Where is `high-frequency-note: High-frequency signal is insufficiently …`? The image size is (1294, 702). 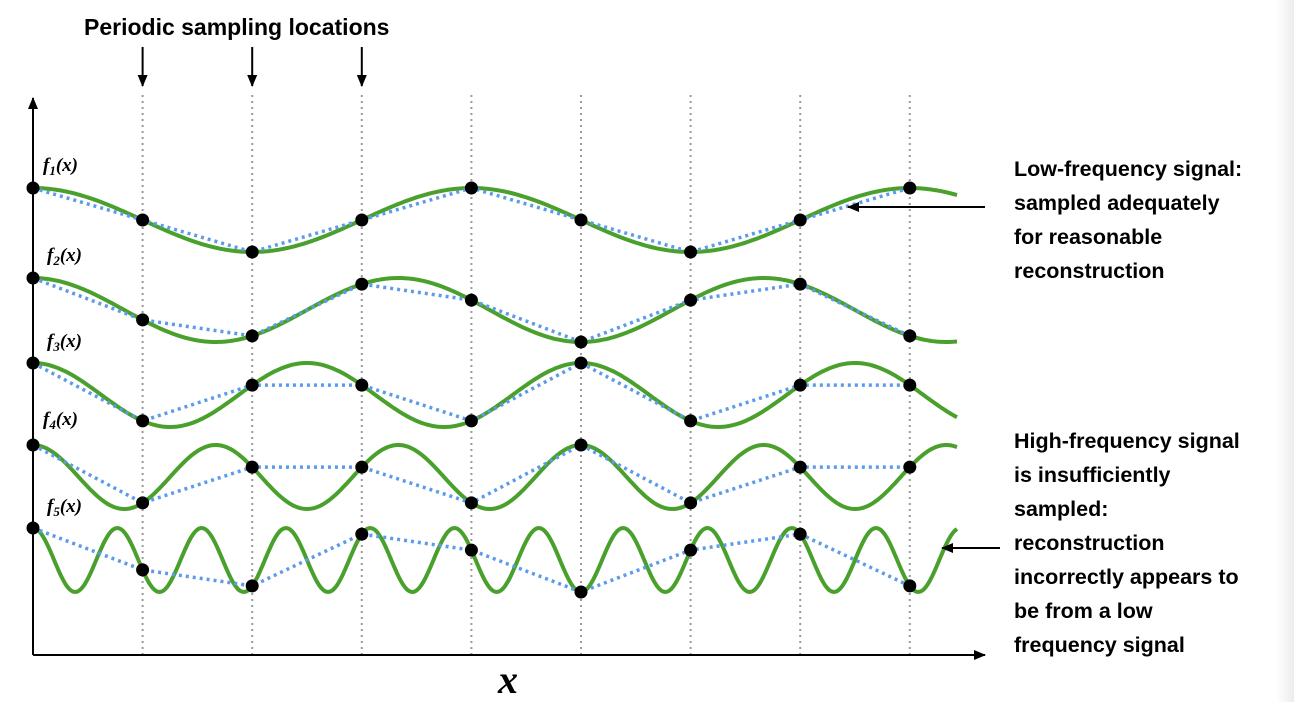
high-frequency-note: High-frequency signal is insufficiently … is located at coordinates (1127, 543).